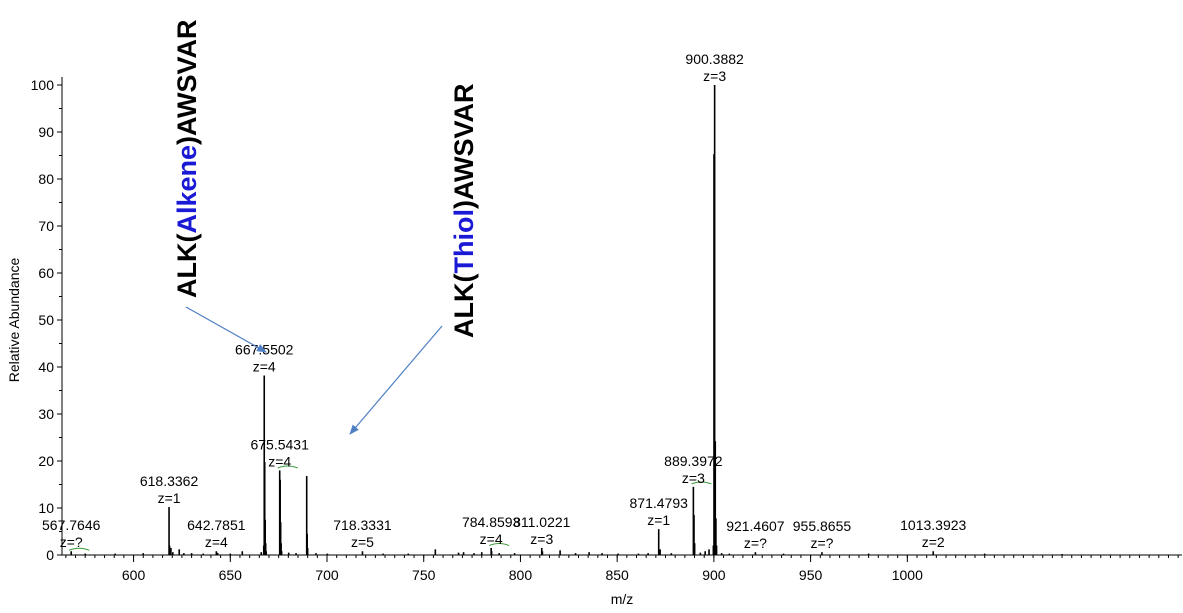  Describe the element at coordinates (714, 59) in the screenshot. I see `peak-mz-label: 900.3882` at that location.